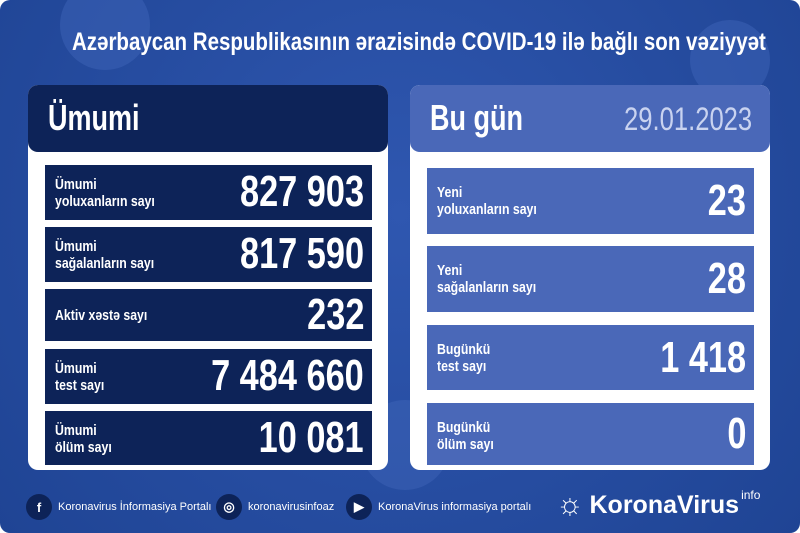 The image size is (800, 533). I want to click on facebook-label: Koronavirus İnformasiya Portalı, so click(135, 507).